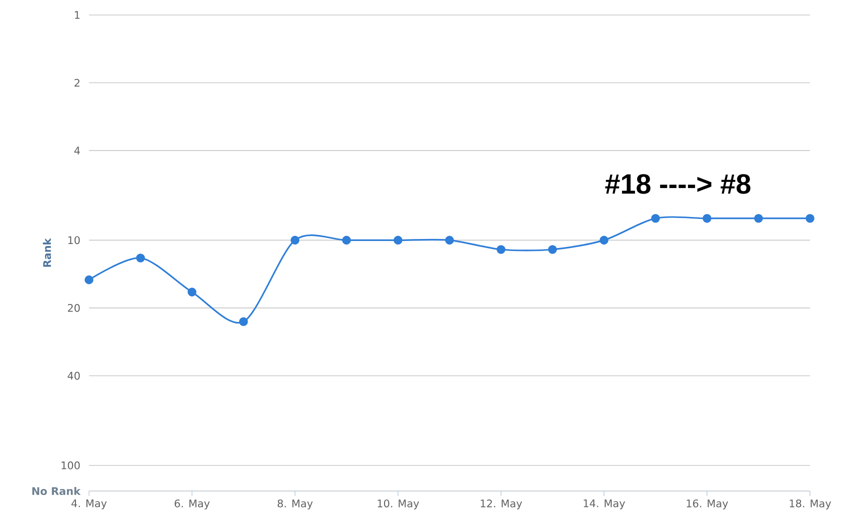 The width and height of the screenshot is (865, 514). I want to click on y-tick-label: 20, so click(74, 308).